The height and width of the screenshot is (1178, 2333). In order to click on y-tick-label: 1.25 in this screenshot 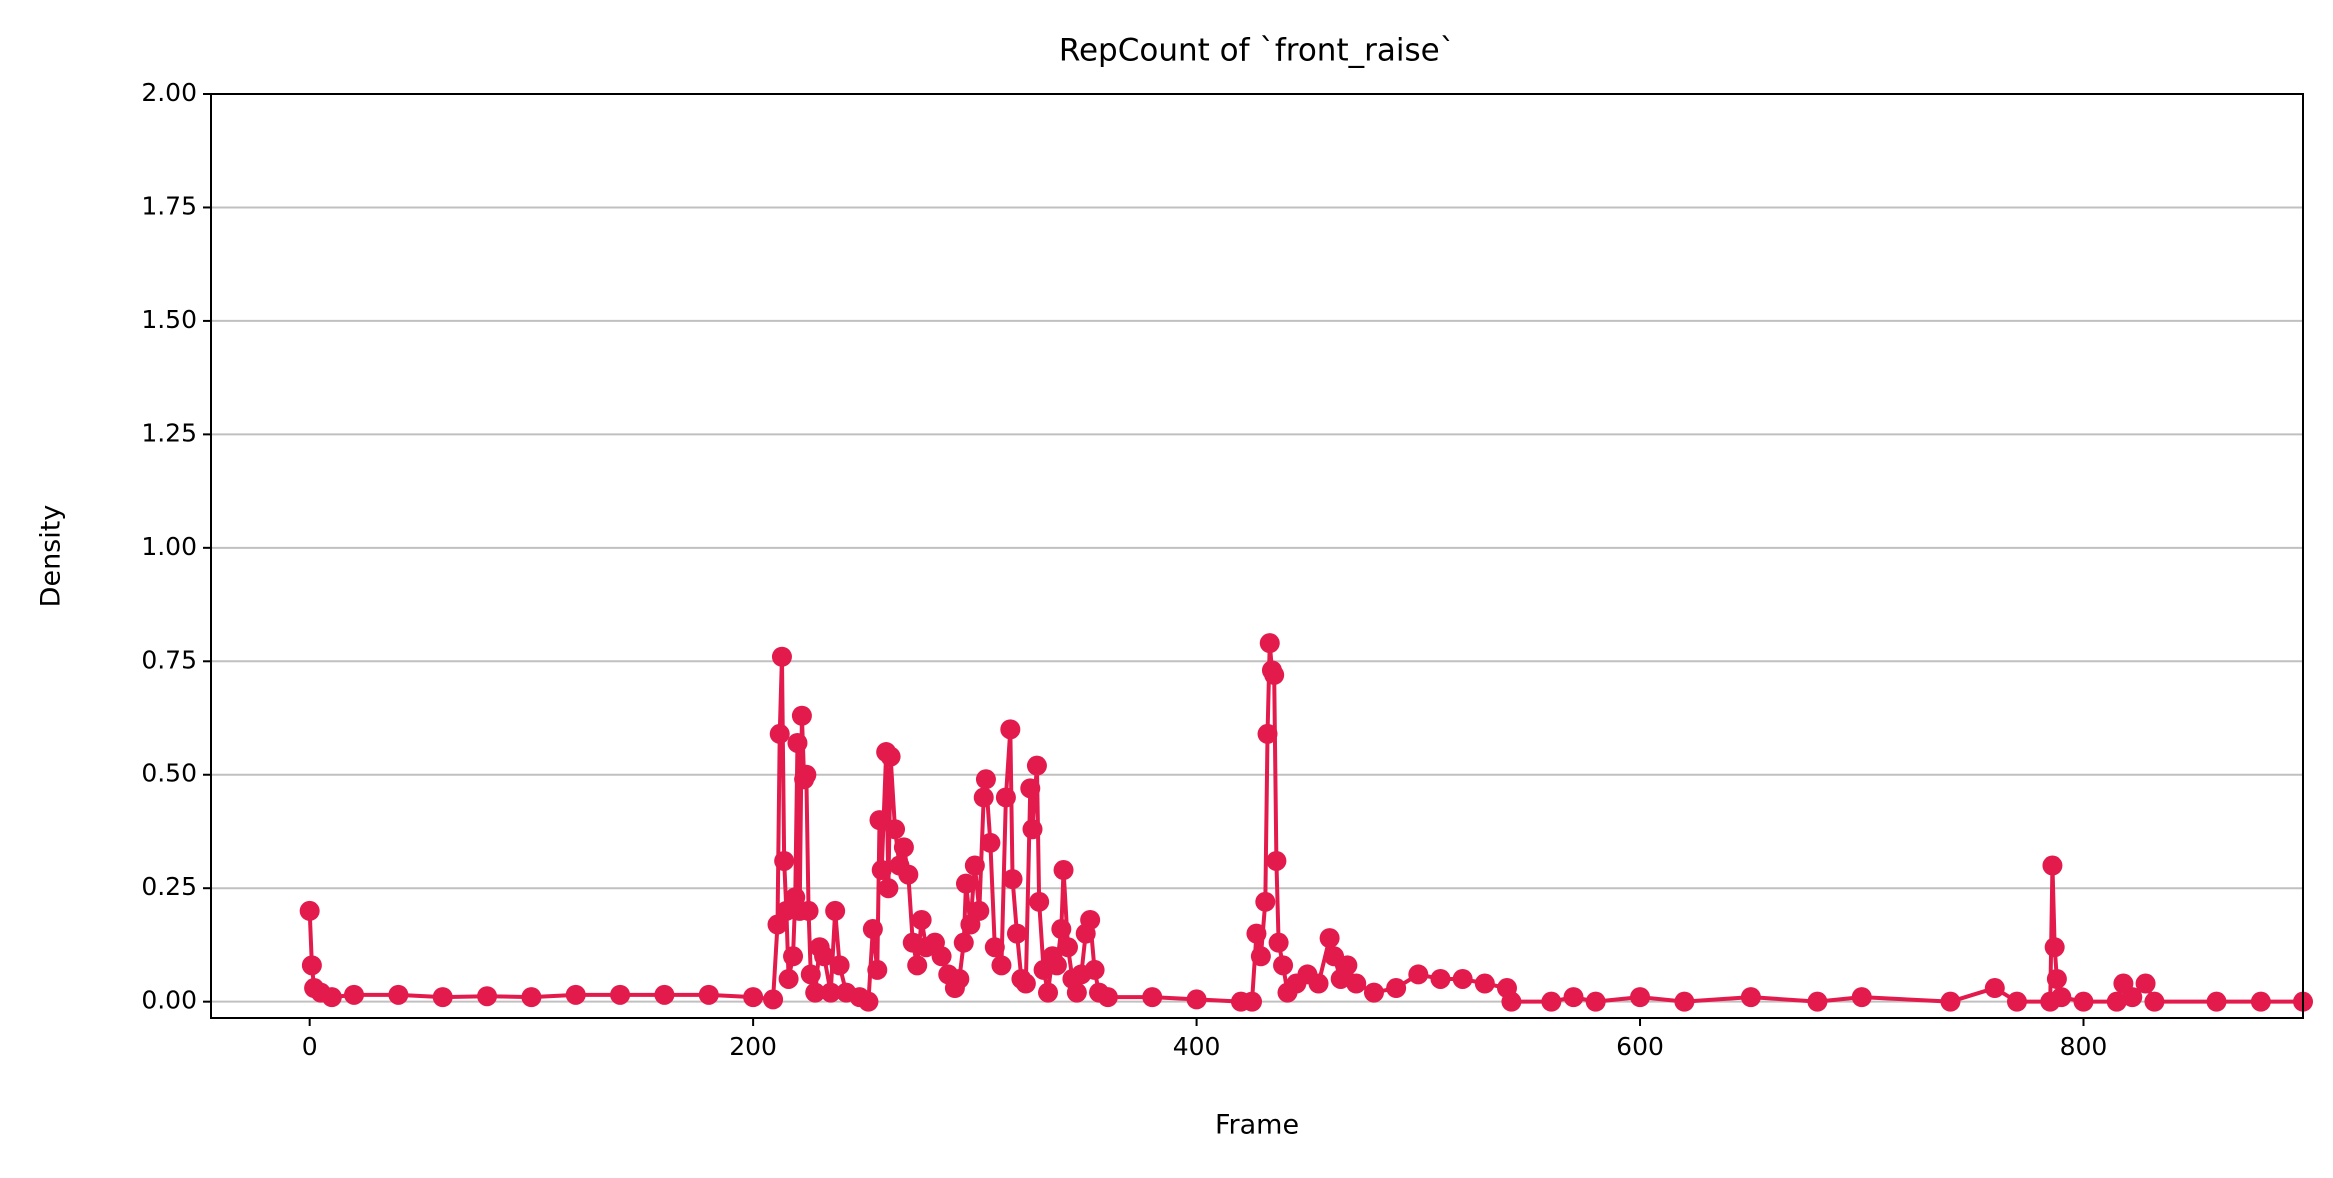, I will do `click(169, 432)`.